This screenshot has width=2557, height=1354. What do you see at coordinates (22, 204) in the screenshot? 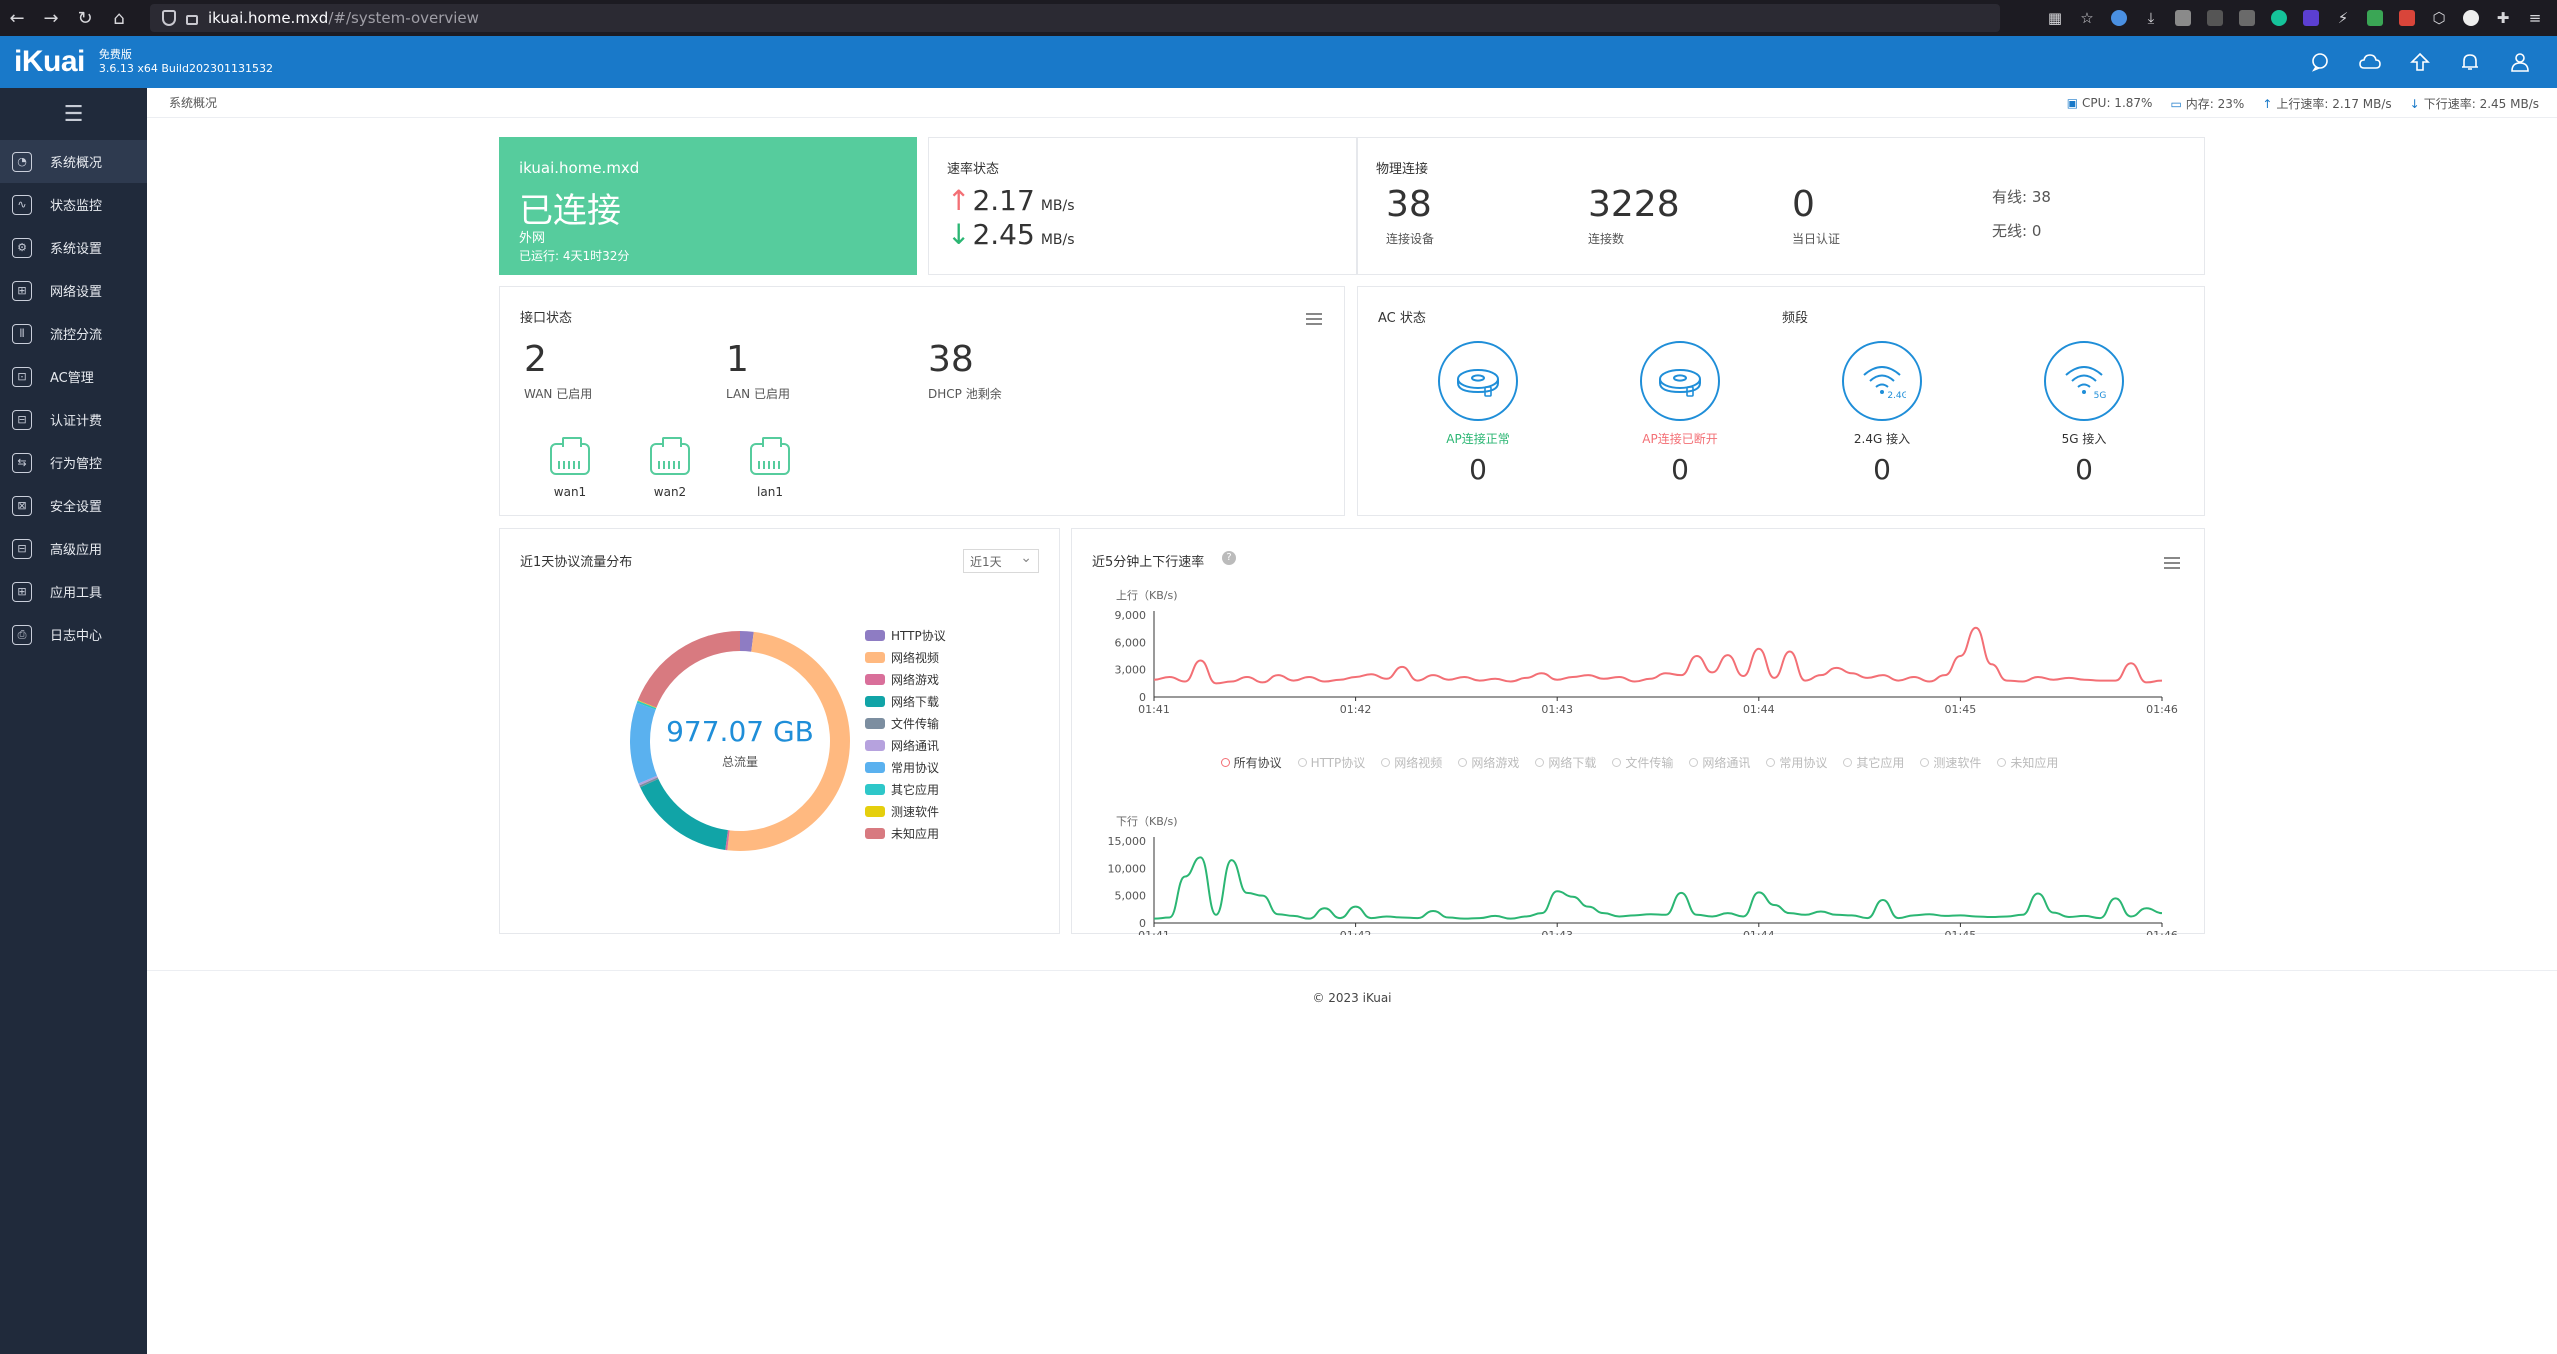
I see `monitor-icon: ∿` at bounding box center [22, 204].